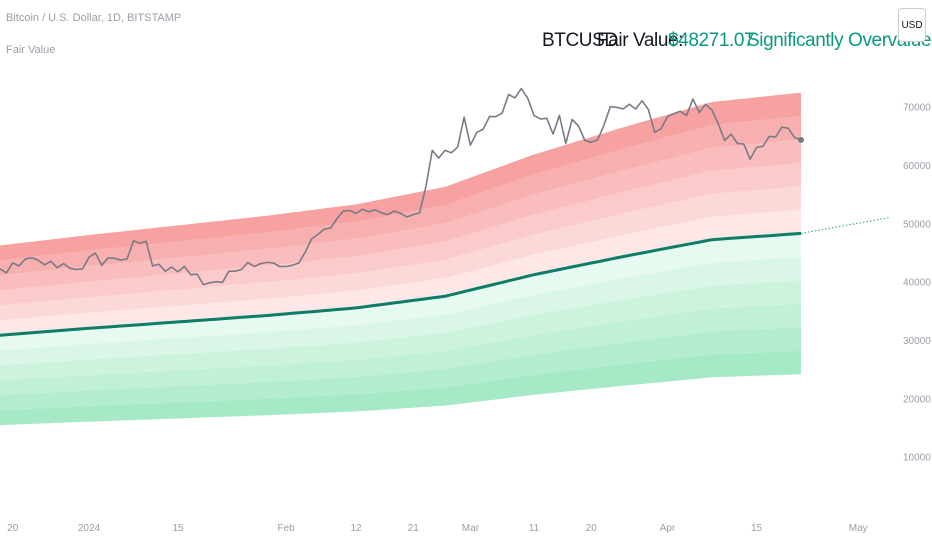 This screenshot has height=550, width=932. What do you see at coordinates (917, 108) in the screenshot?
I see `y-tick-label: 70000` at bounding box center [917, 108].